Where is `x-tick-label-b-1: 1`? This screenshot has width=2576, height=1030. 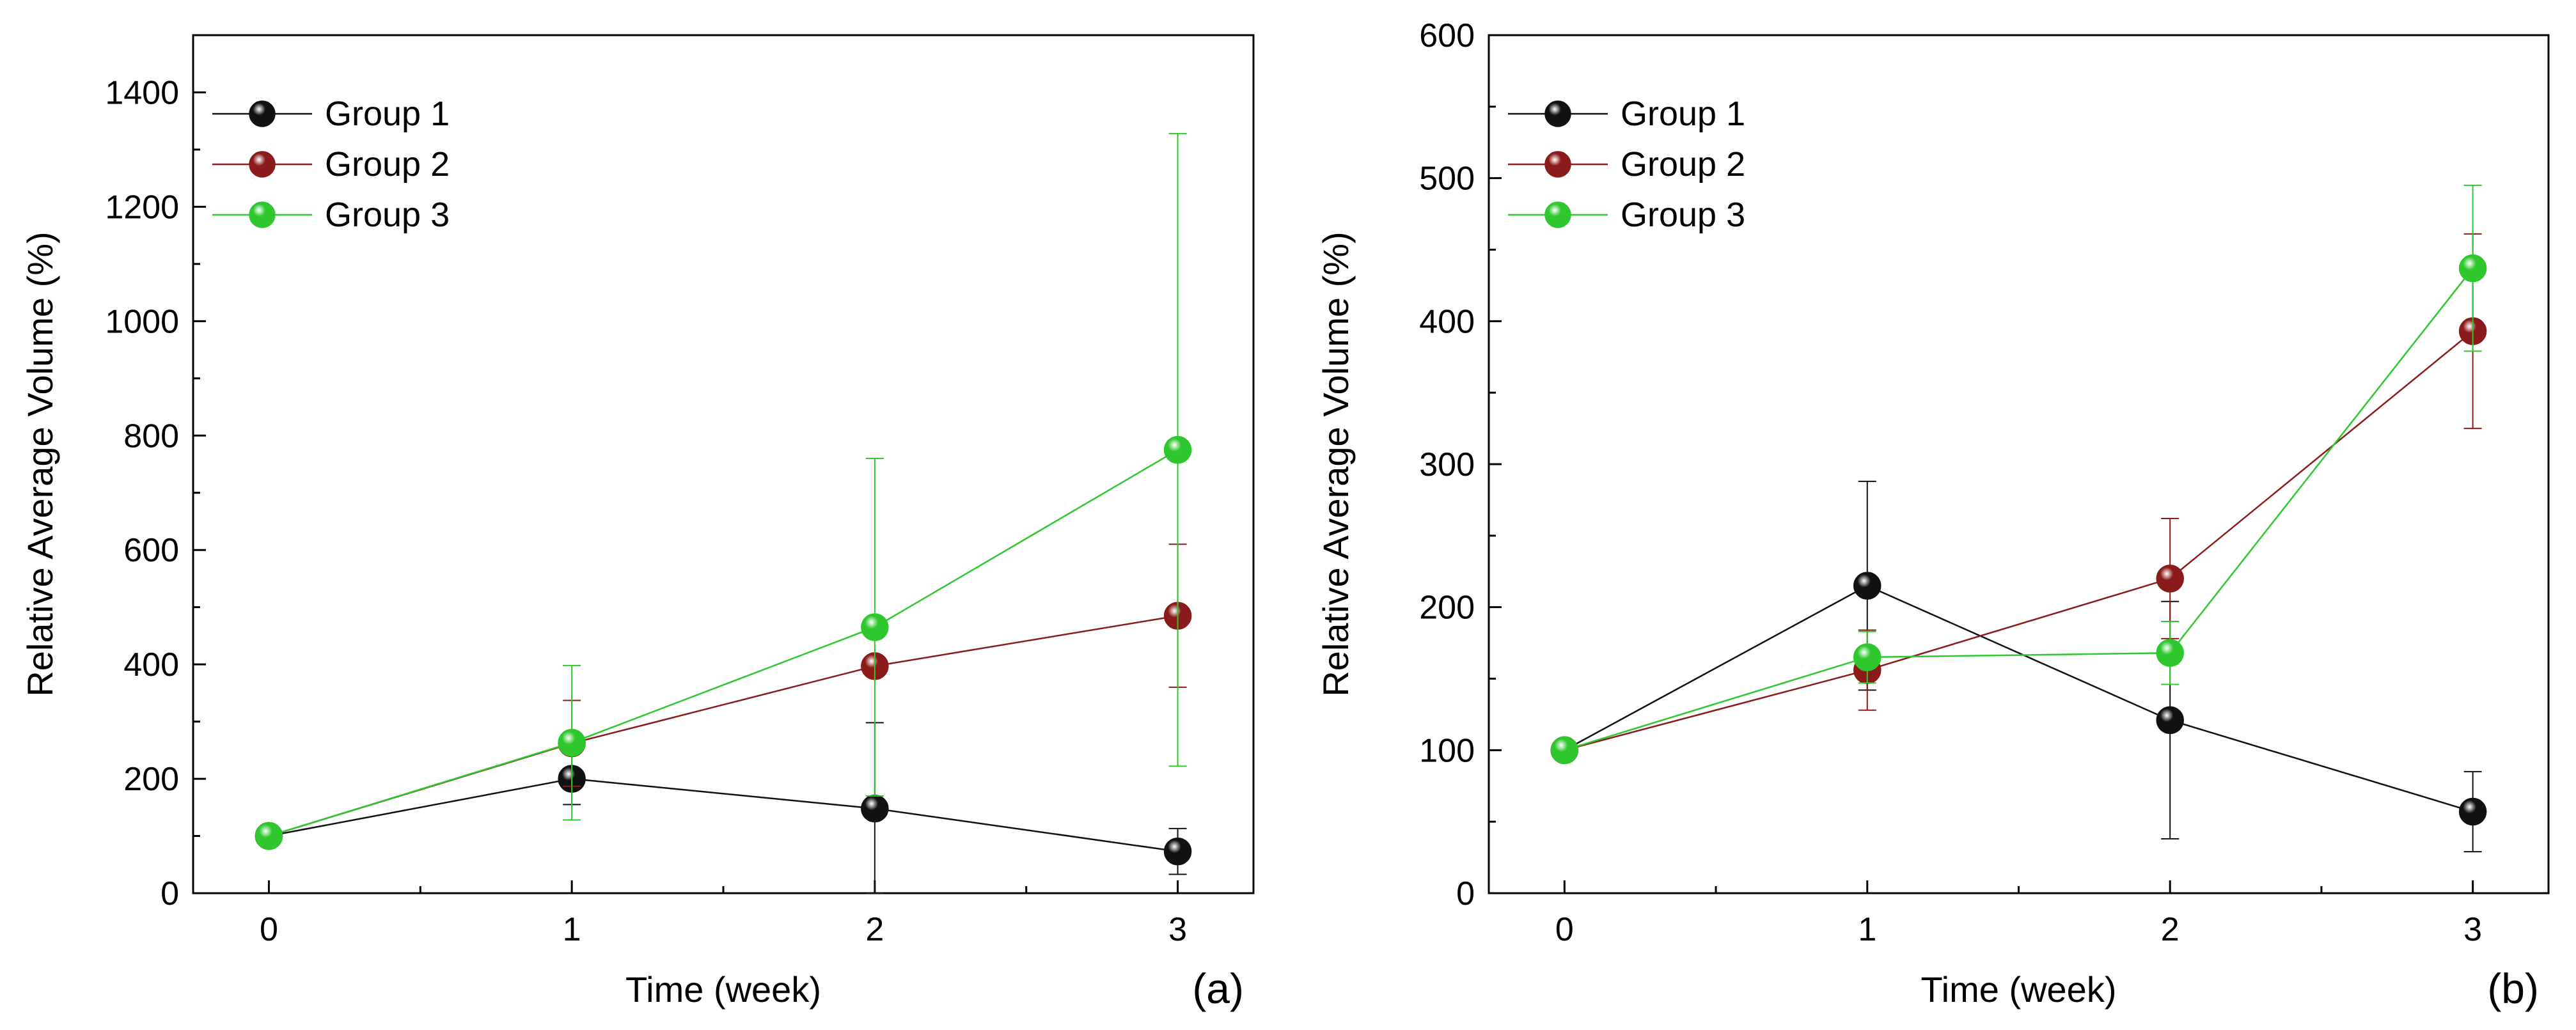 x-tick-label-b-1: 1 is located at coordinates (1867, 929).